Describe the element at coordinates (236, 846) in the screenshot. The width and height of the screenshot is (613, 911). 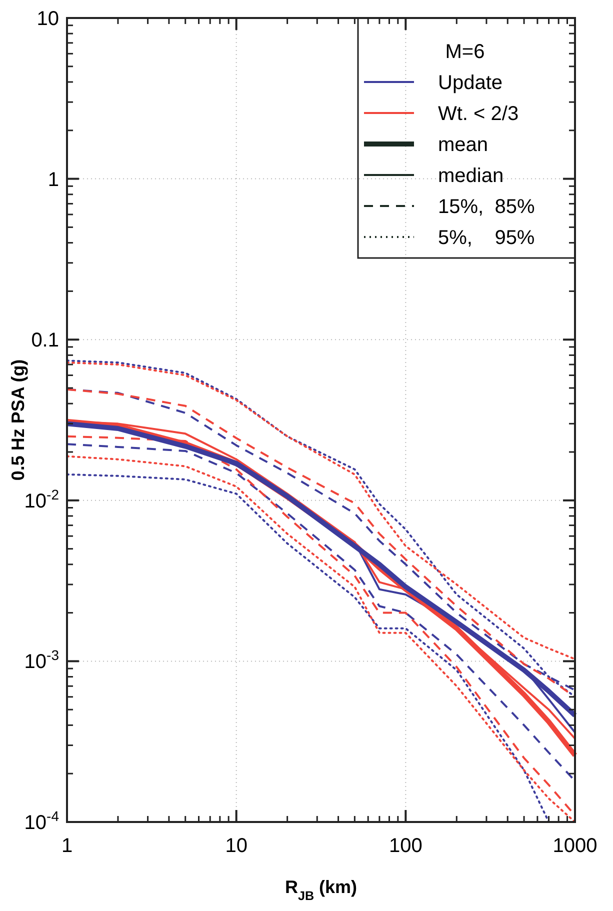
I see `x-tick-label: 10` at that location.